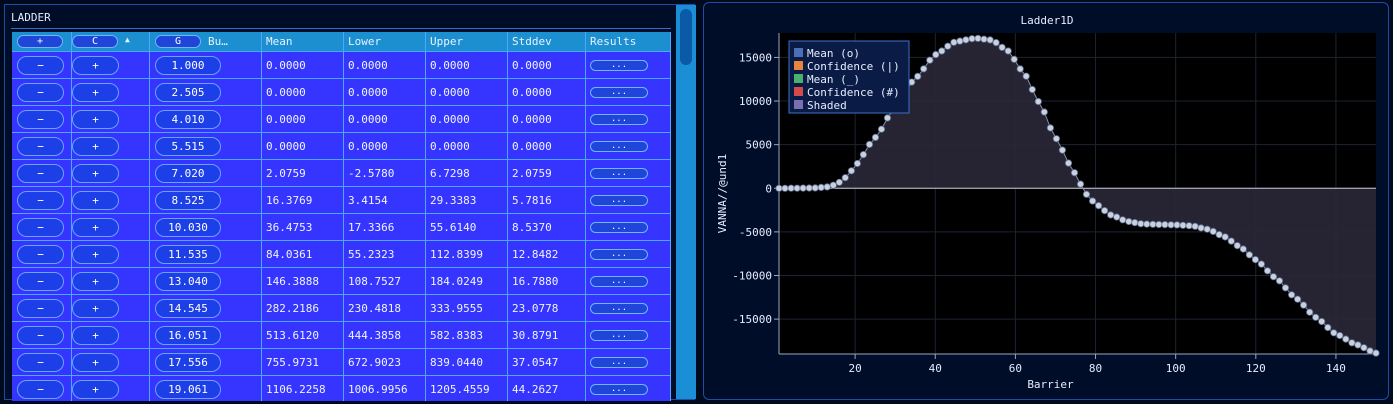 Image resolution: width=1393 pixels, height=404 pixels. What do you see at coordinates (1015, 368) in the screenshot?
I see `x-tick-label: 60` at bounding box center [1015, 368].